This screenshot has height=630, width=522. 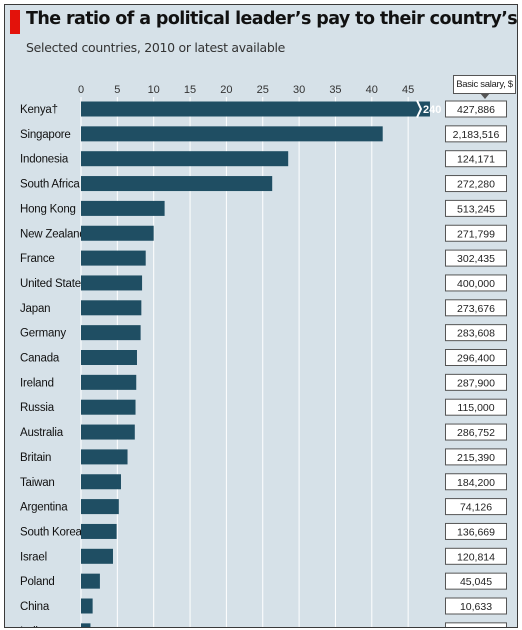 I want to click on salary-value: 286,752, so click(x=476, y=433).